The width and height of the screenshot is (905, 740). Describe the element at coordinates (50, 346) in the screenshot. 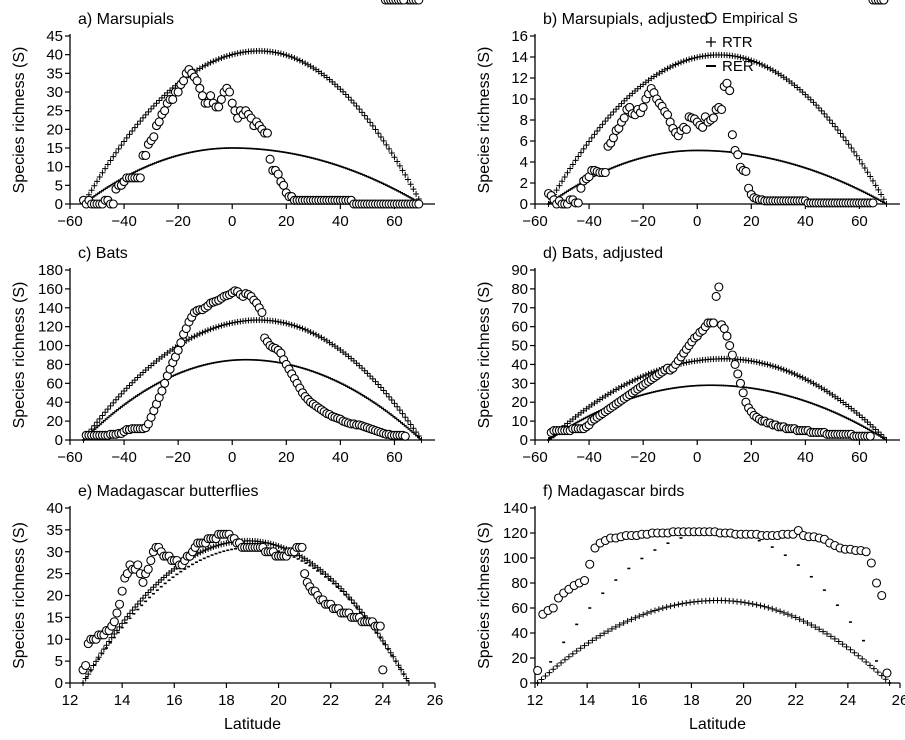

I see `y-tick-label: 100` at that location.